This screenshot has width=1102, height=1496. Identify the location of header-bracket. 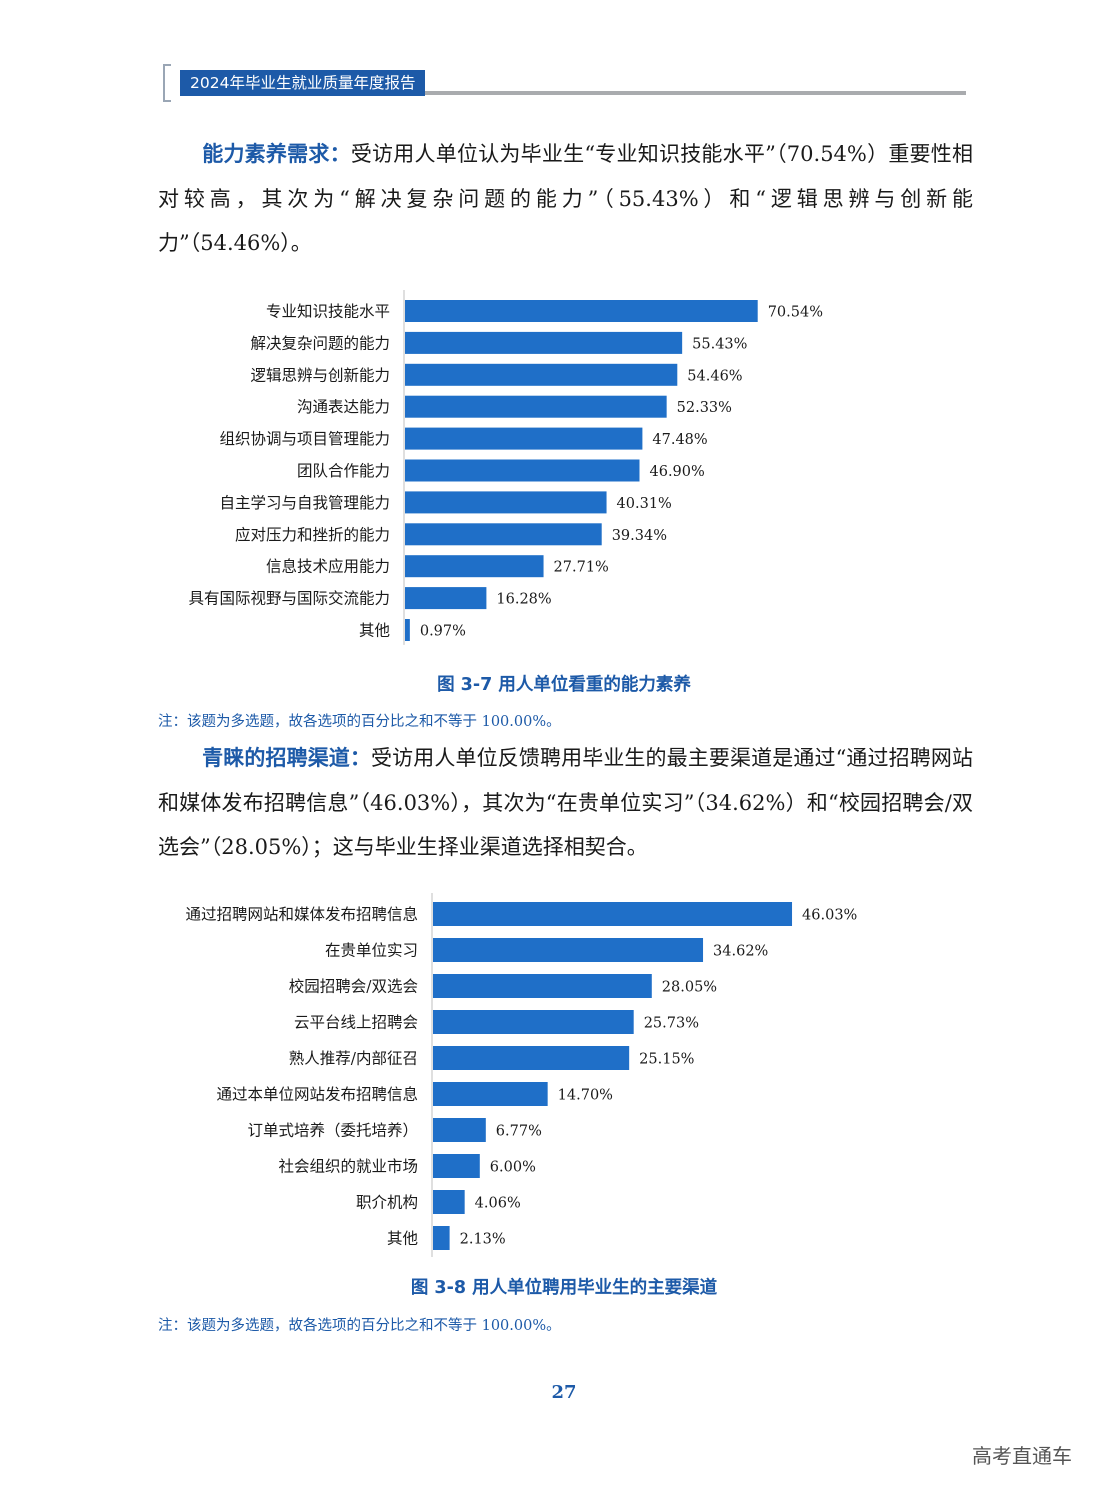
(167, 83).